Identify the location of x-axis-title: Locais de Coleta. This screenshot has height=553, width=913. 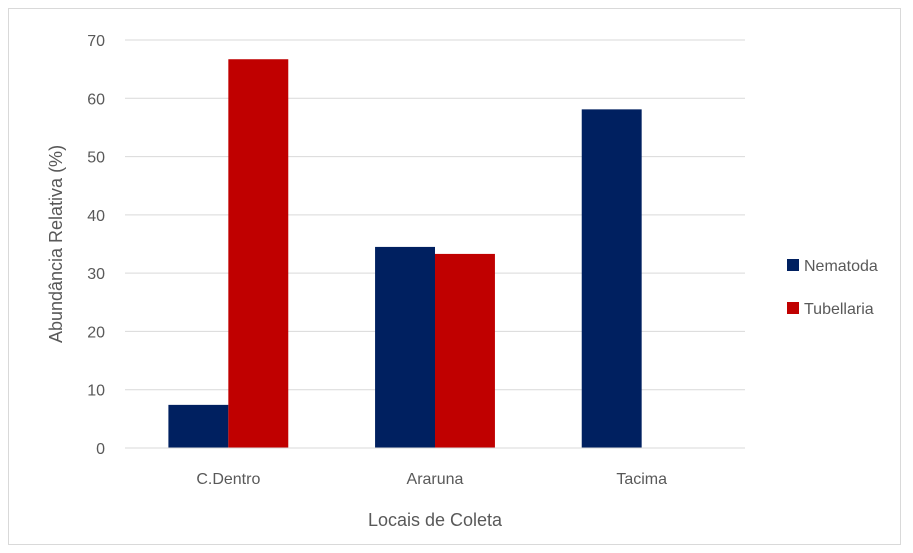
(435, 520).